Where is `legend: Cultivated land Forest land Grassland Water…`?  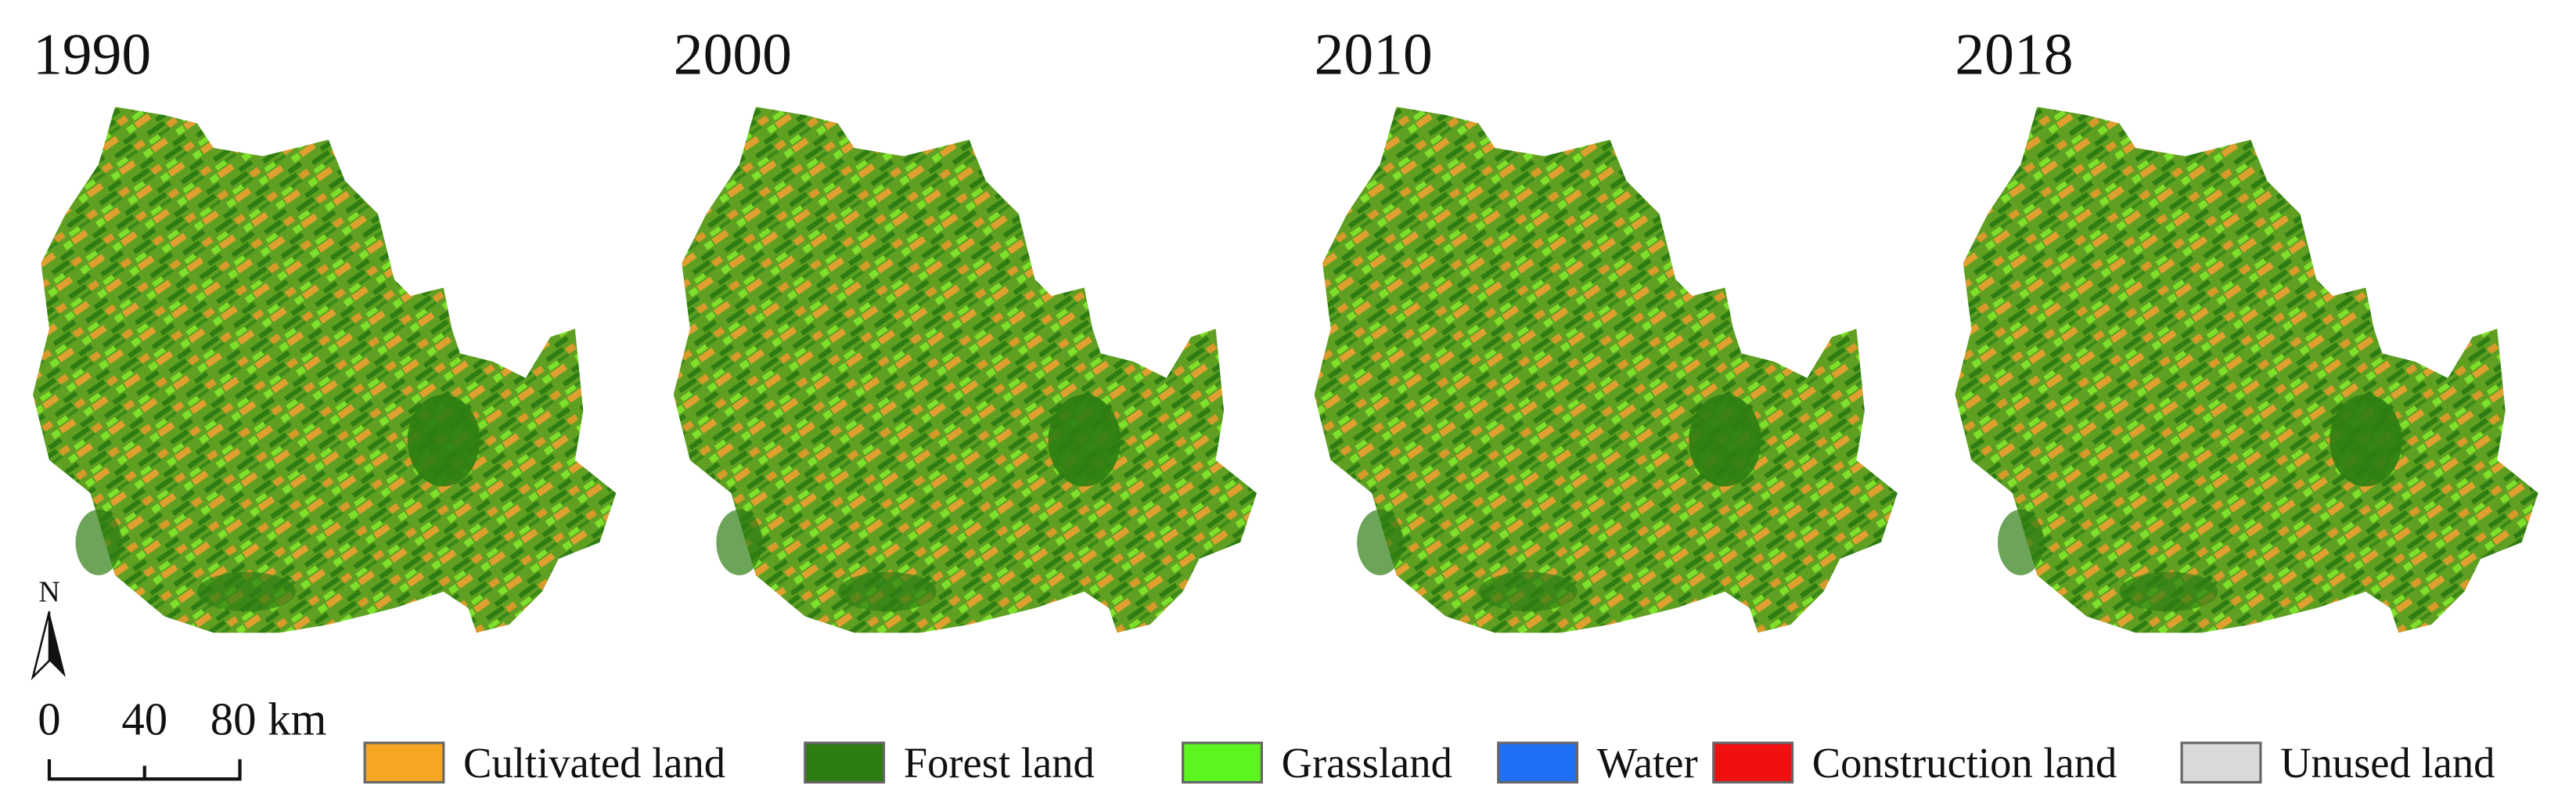
legend: Cultivated land Forest land Grassland Water… is located at coordinates (1429, 763).